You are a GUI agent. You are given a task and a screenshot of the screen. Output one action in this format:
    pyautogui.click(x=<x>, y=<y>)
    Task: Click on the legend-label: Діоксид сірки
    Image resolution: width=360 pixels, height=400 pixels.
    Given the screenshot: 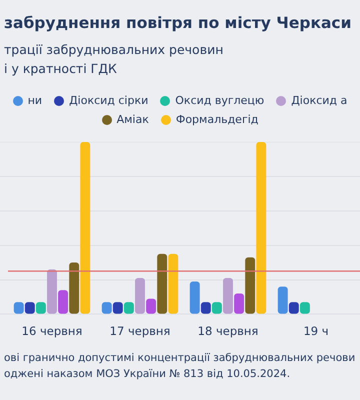 What is the action you would take?
    pyautogui.click(x=108, y=100)
    